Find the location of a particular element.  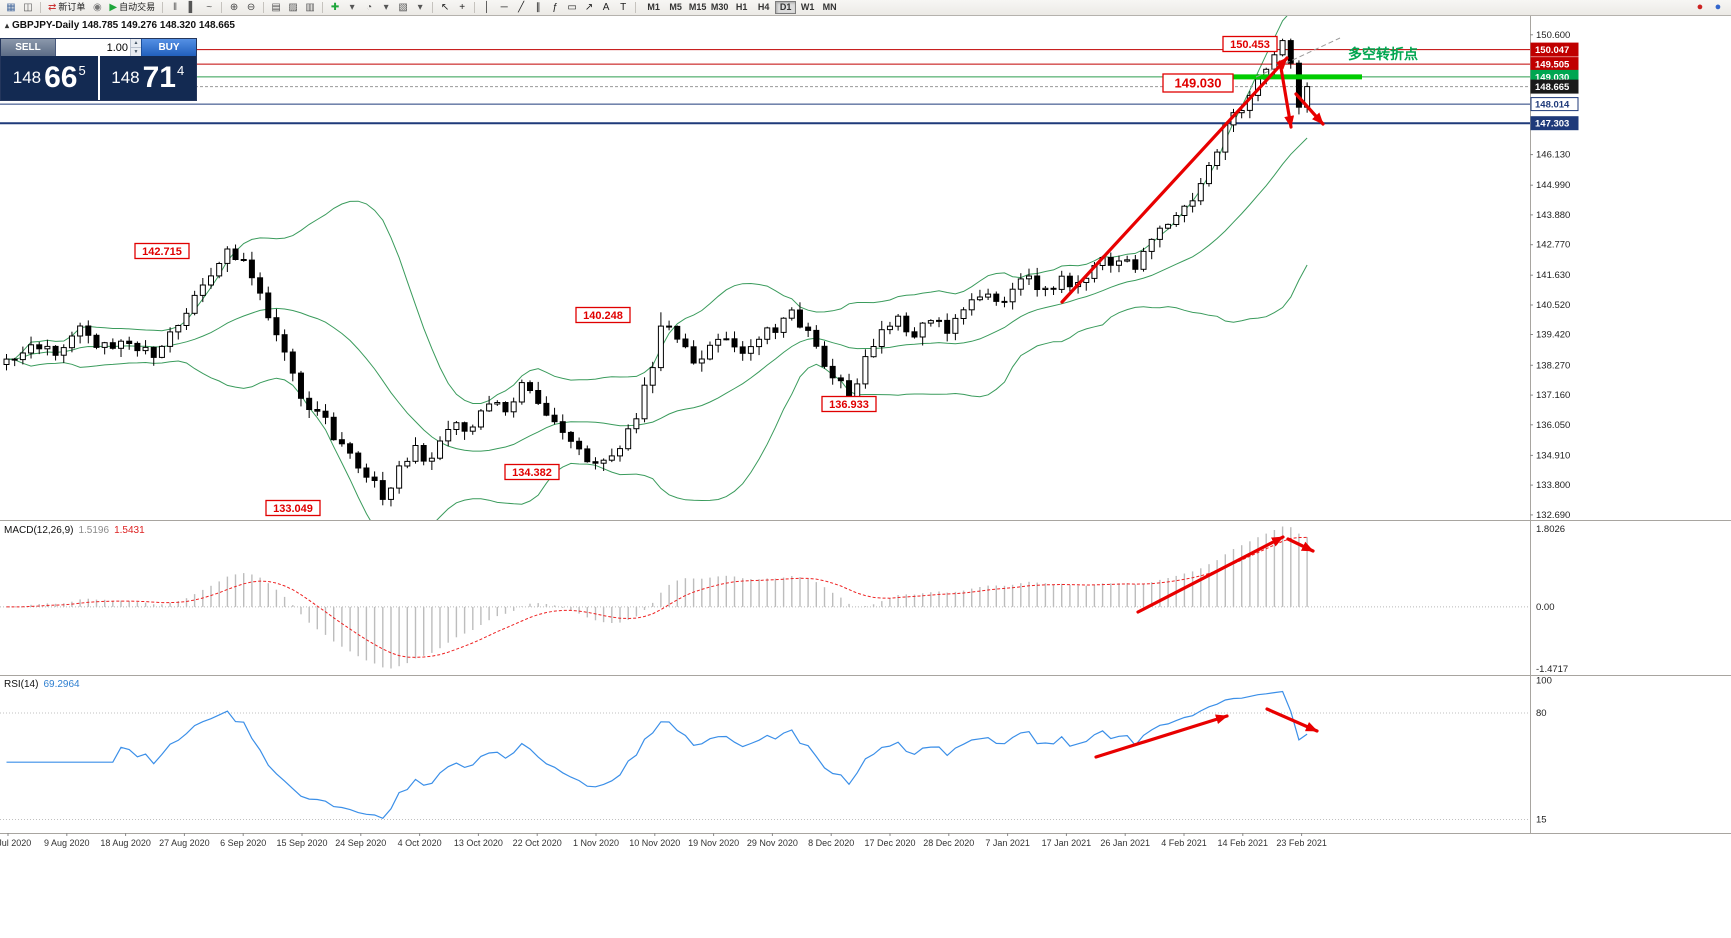

buy-price-button: 148 71 4 is located at coordinates (147, 78).